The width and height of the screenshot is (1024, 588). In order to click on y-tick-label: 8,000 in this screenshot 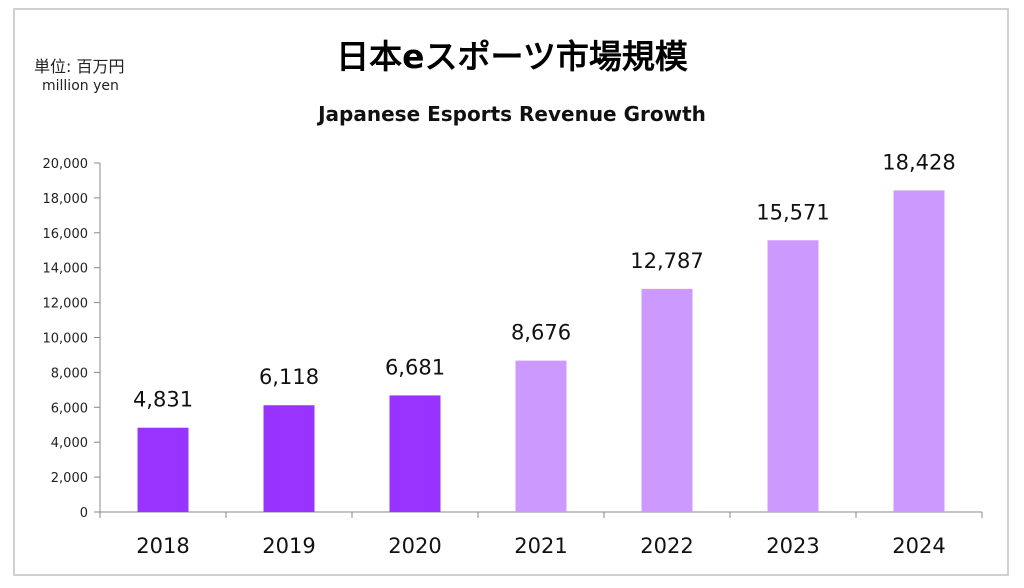, I will do `click(69, 373)`.